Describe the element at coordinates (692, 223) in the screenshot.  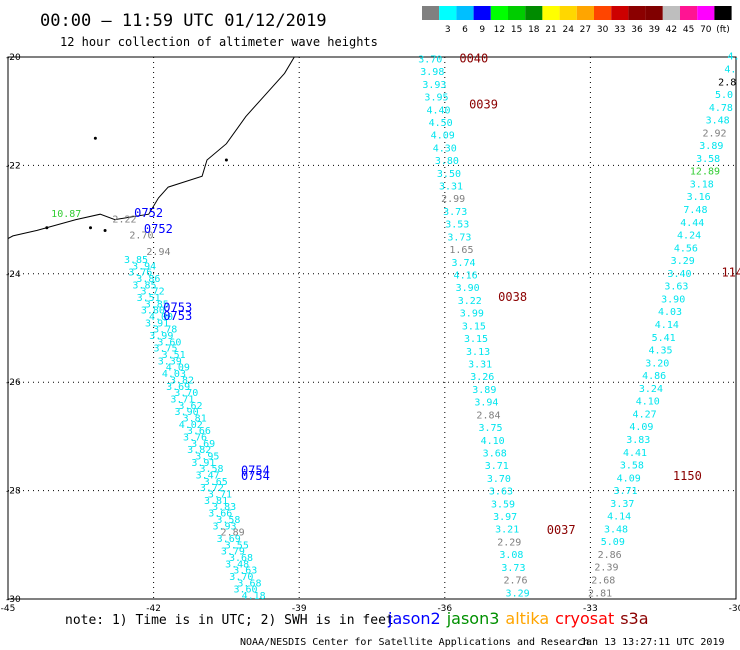
I see `wave-height-value: 4.44` at that location.